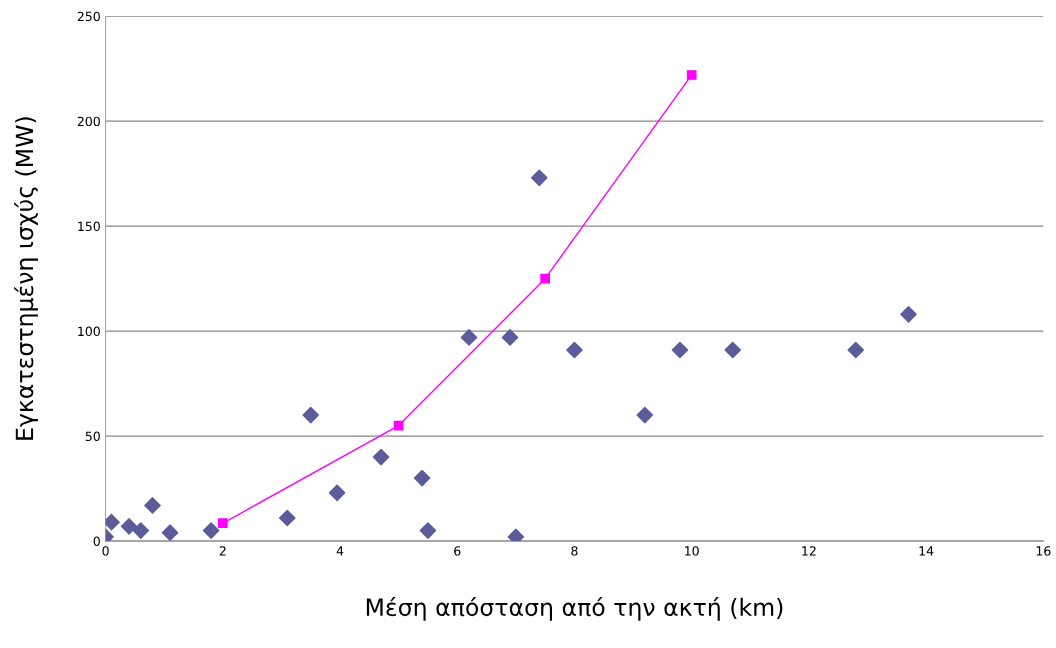  Describe the element at coordinates (574, 608) in the screenshot. I see `x-axis-title: Μέση απόσταση από την ακτή (km)` at that location.